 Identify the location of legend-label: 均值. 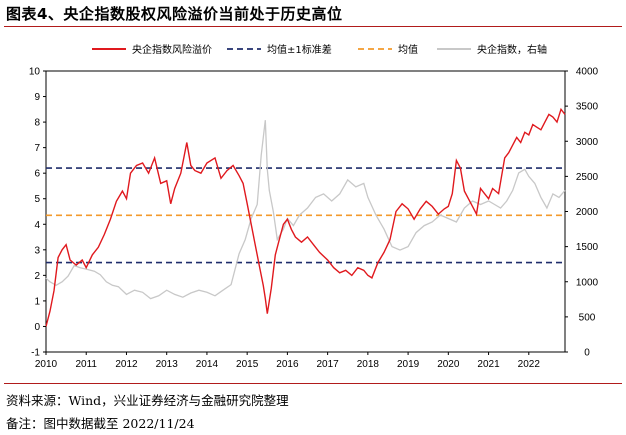
(408, 49).